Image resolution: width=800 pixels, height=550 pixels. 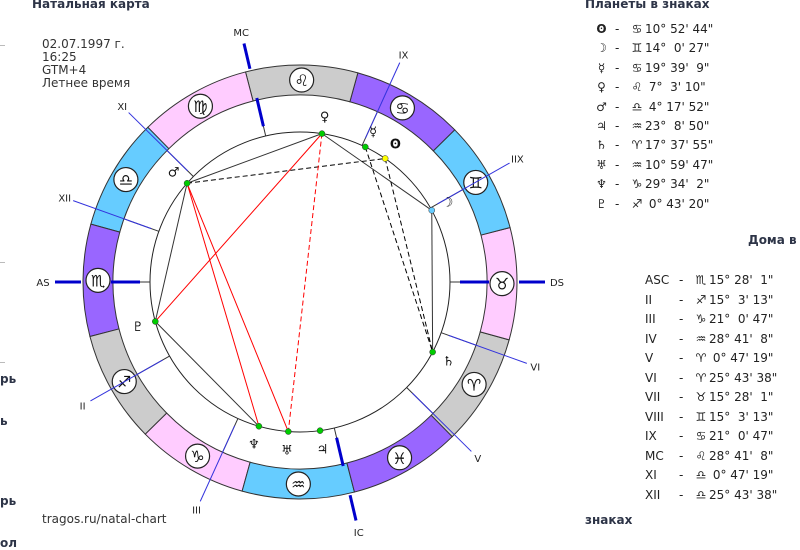 I want to click on house-row: XII - ♎︎ 25° 43' 38", so click(x=711, y=495).